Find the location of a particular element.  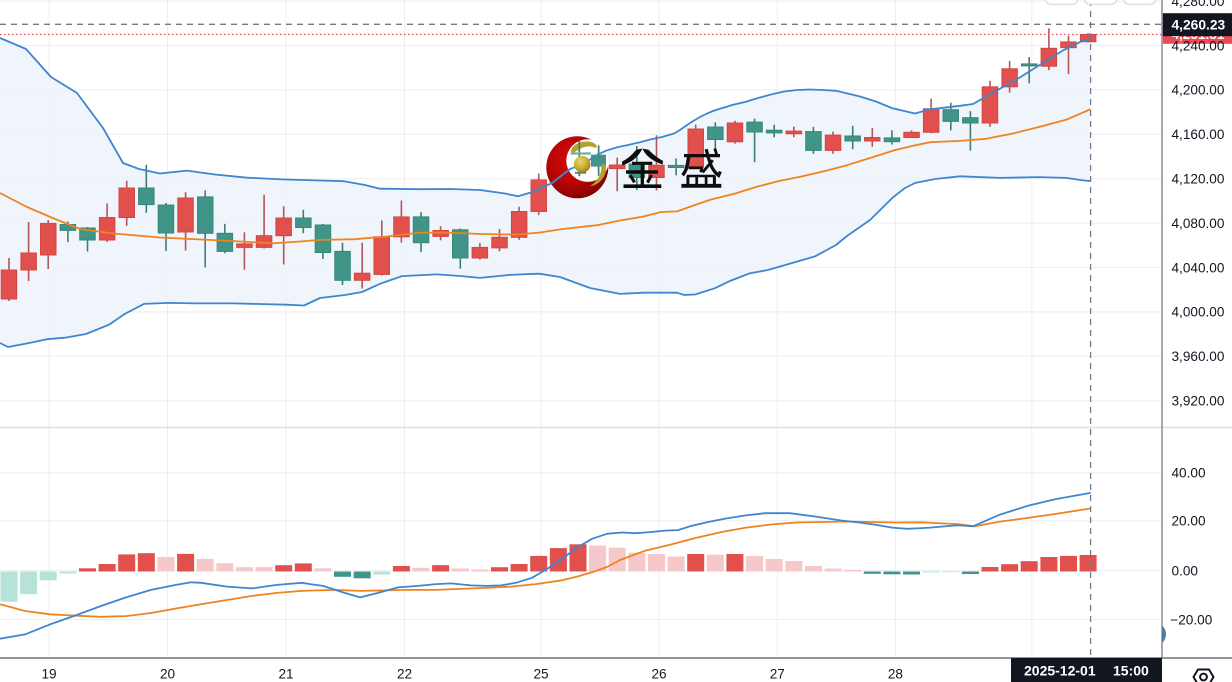

svg-text: 3,960.00 is located at coordinates (1198, 356).